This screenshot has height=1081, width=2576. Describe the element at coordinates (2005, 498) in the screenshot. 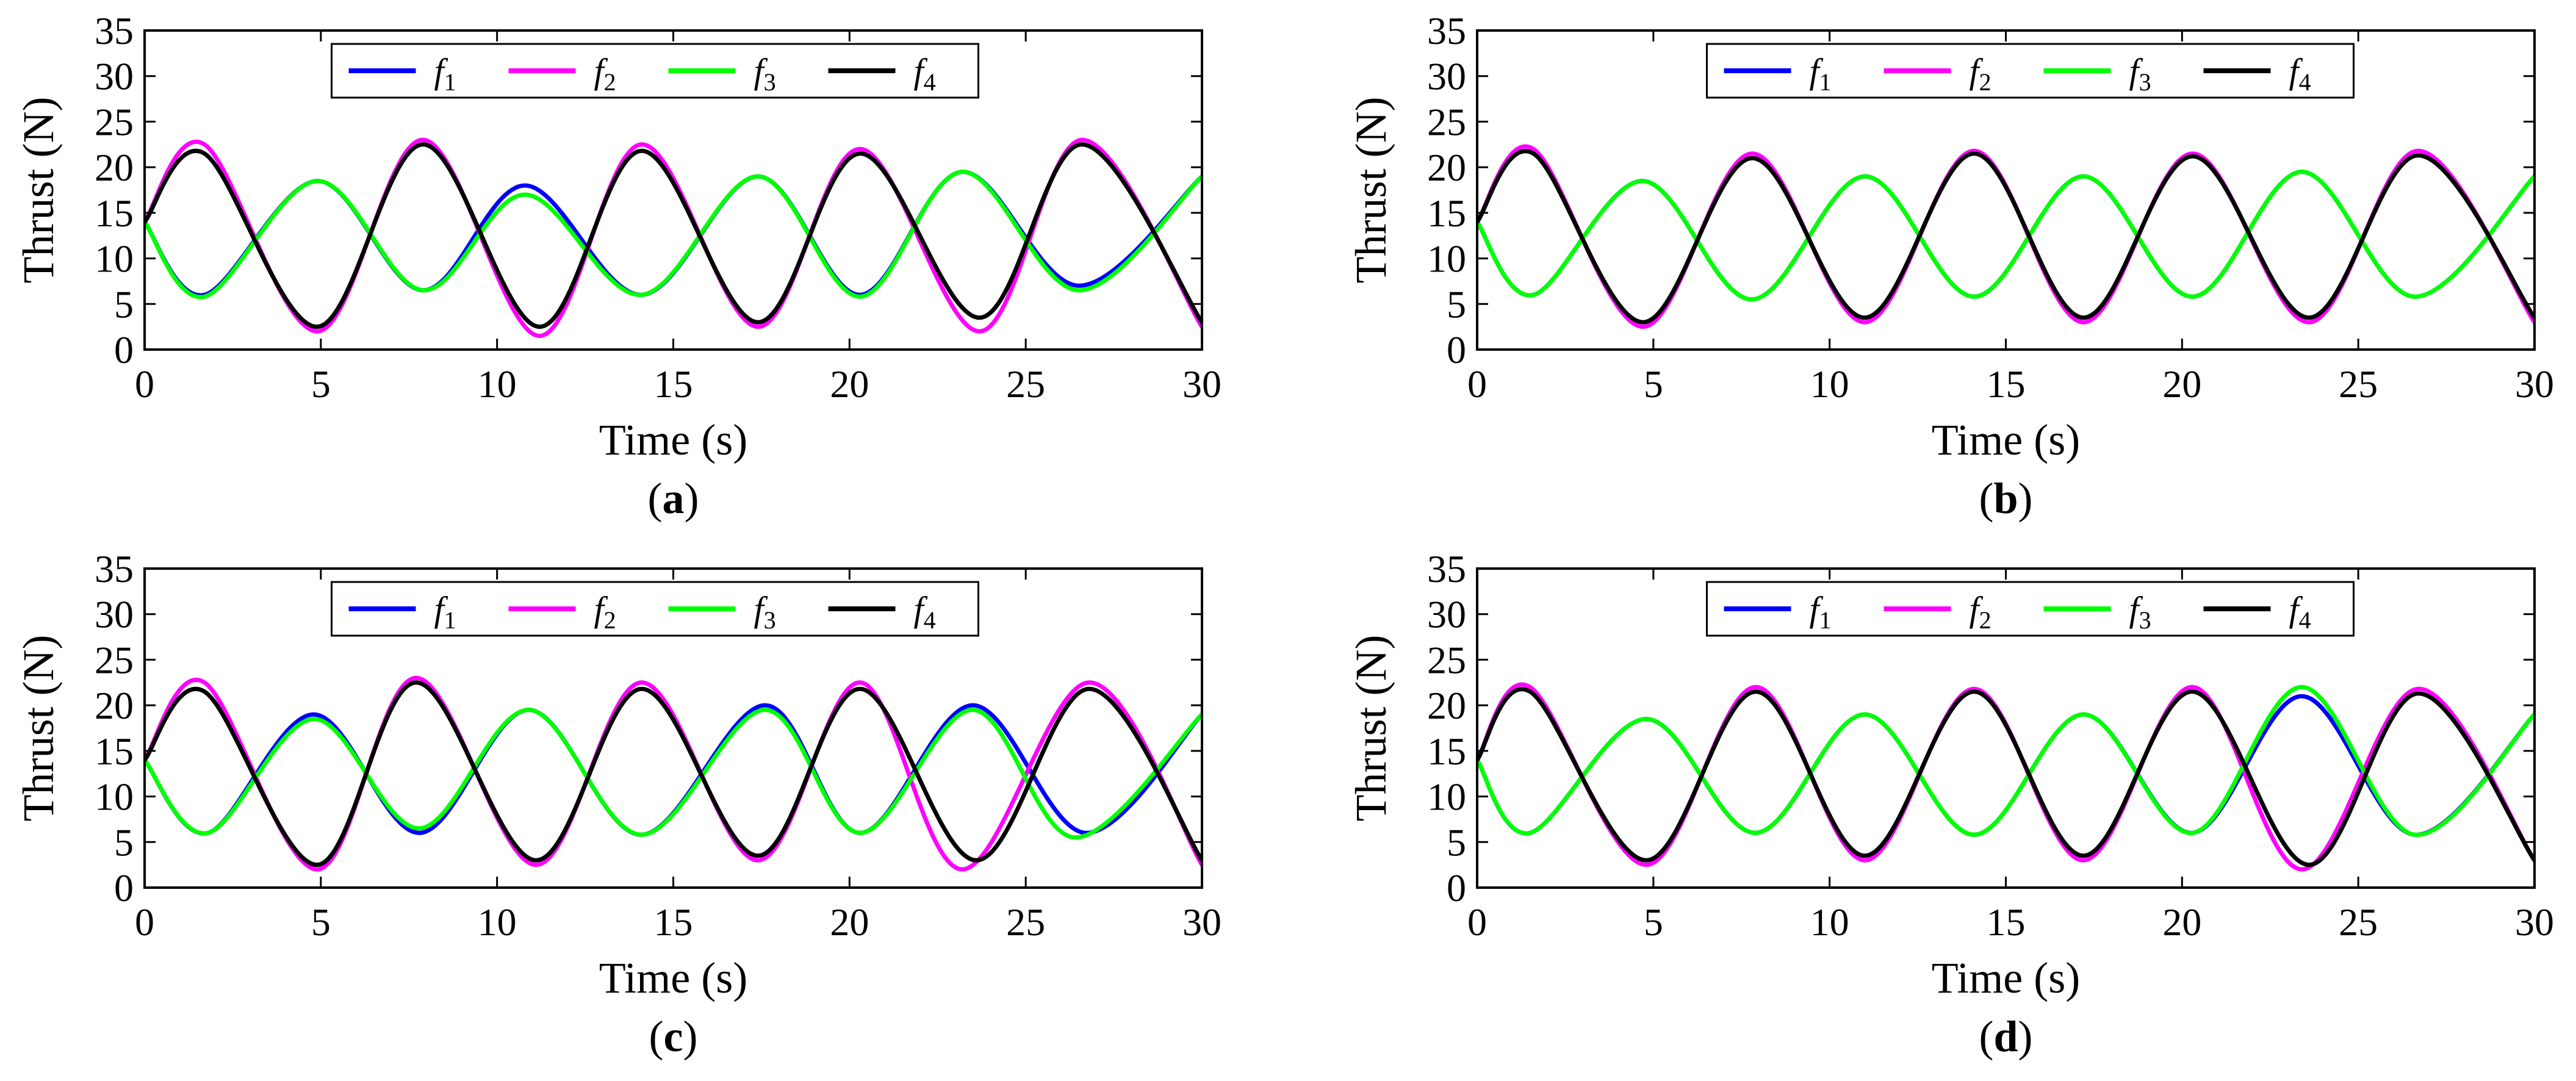

I see `panel-caption: (b)` at that location.